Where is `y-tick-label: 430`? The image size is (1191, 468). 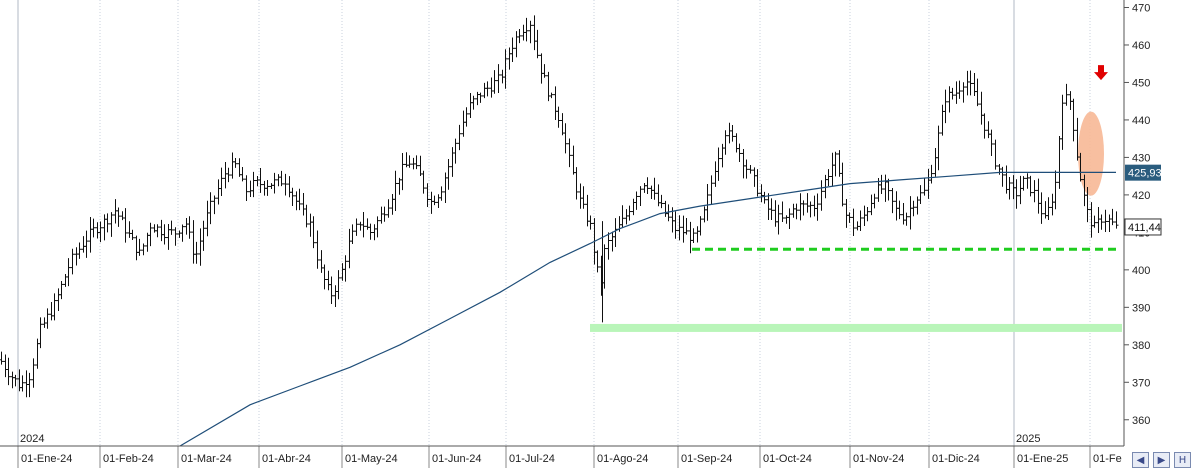
y-tick-label: 430 is located at coordinates (1141, 158).